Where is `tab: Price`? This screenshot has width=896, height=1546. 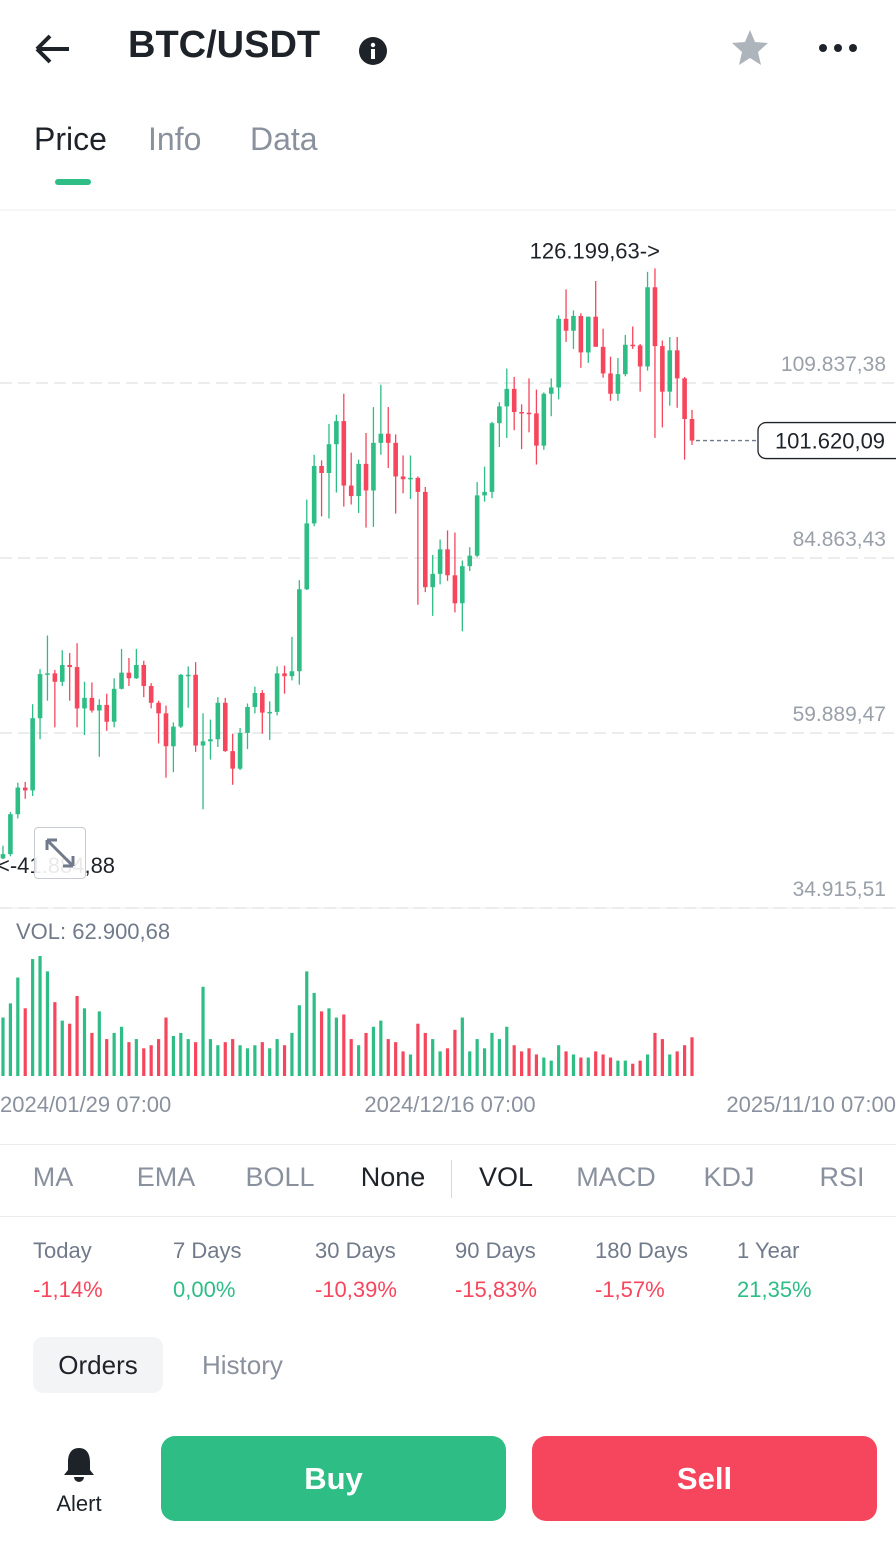
tab: Price is located at coordinates (70, 139).